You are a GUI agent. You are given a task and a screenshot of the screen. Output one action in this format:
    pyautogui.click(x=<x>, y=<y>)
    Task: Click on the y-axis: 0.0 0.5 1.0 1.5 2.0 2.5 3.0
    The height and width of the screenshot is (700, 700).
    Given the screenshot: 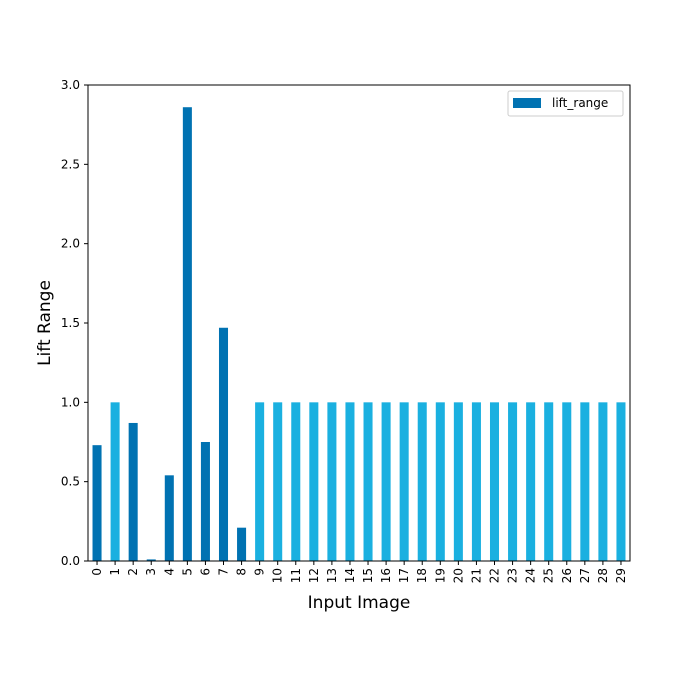 What is the action you would take?
    pyautogui.click(x=74, y=323)
    